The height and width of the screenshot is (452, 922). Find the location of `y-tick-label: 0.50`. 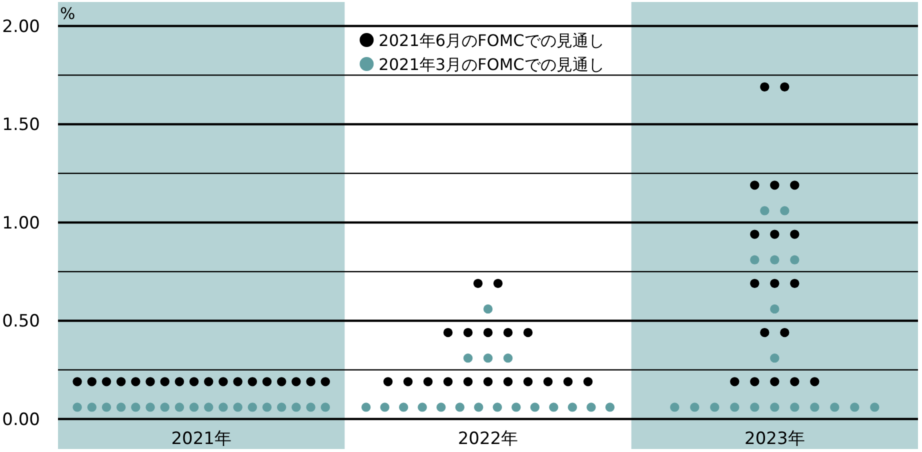

y-tick-label: 0.50 is located at coordinates (21, 322).